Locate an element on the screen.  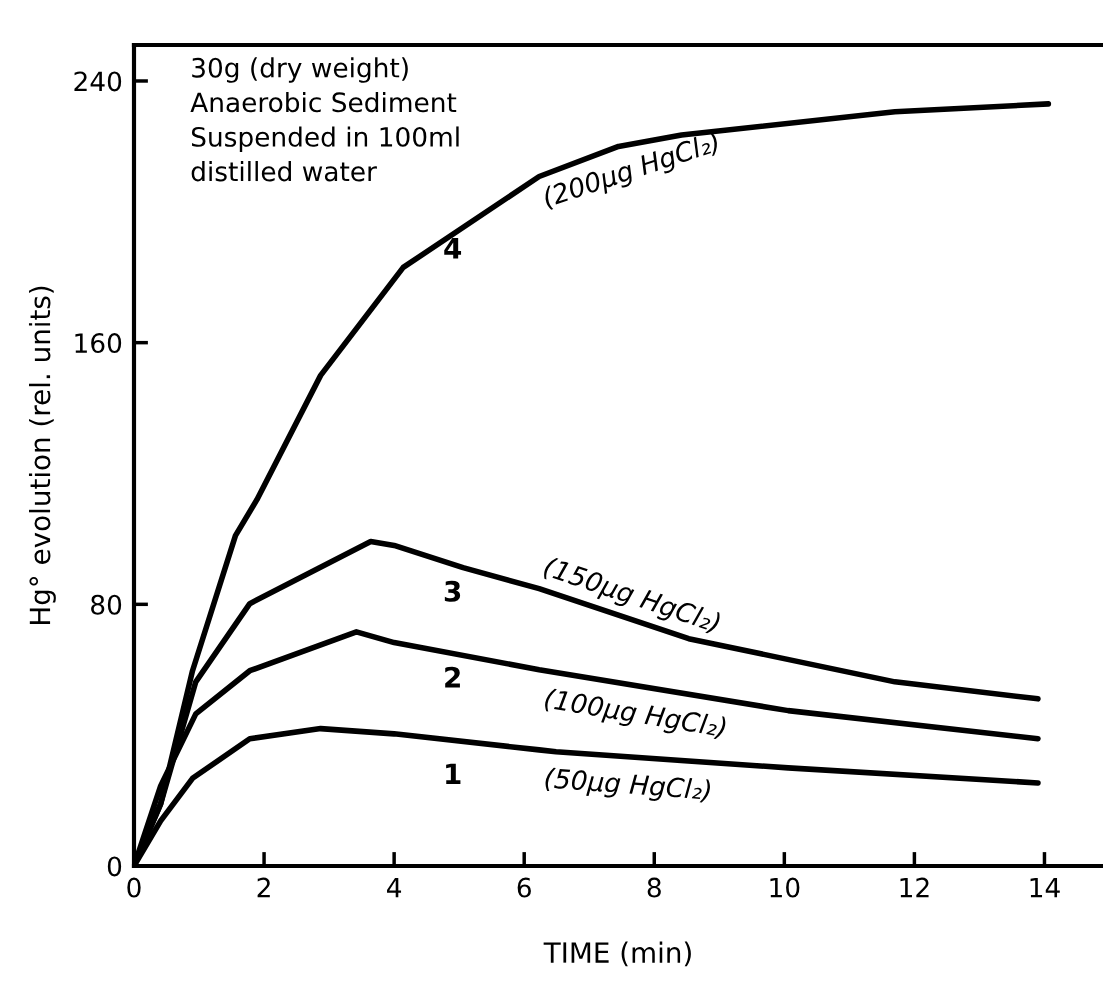
x-tick-label: 0 is located at coordinates (134, 887).